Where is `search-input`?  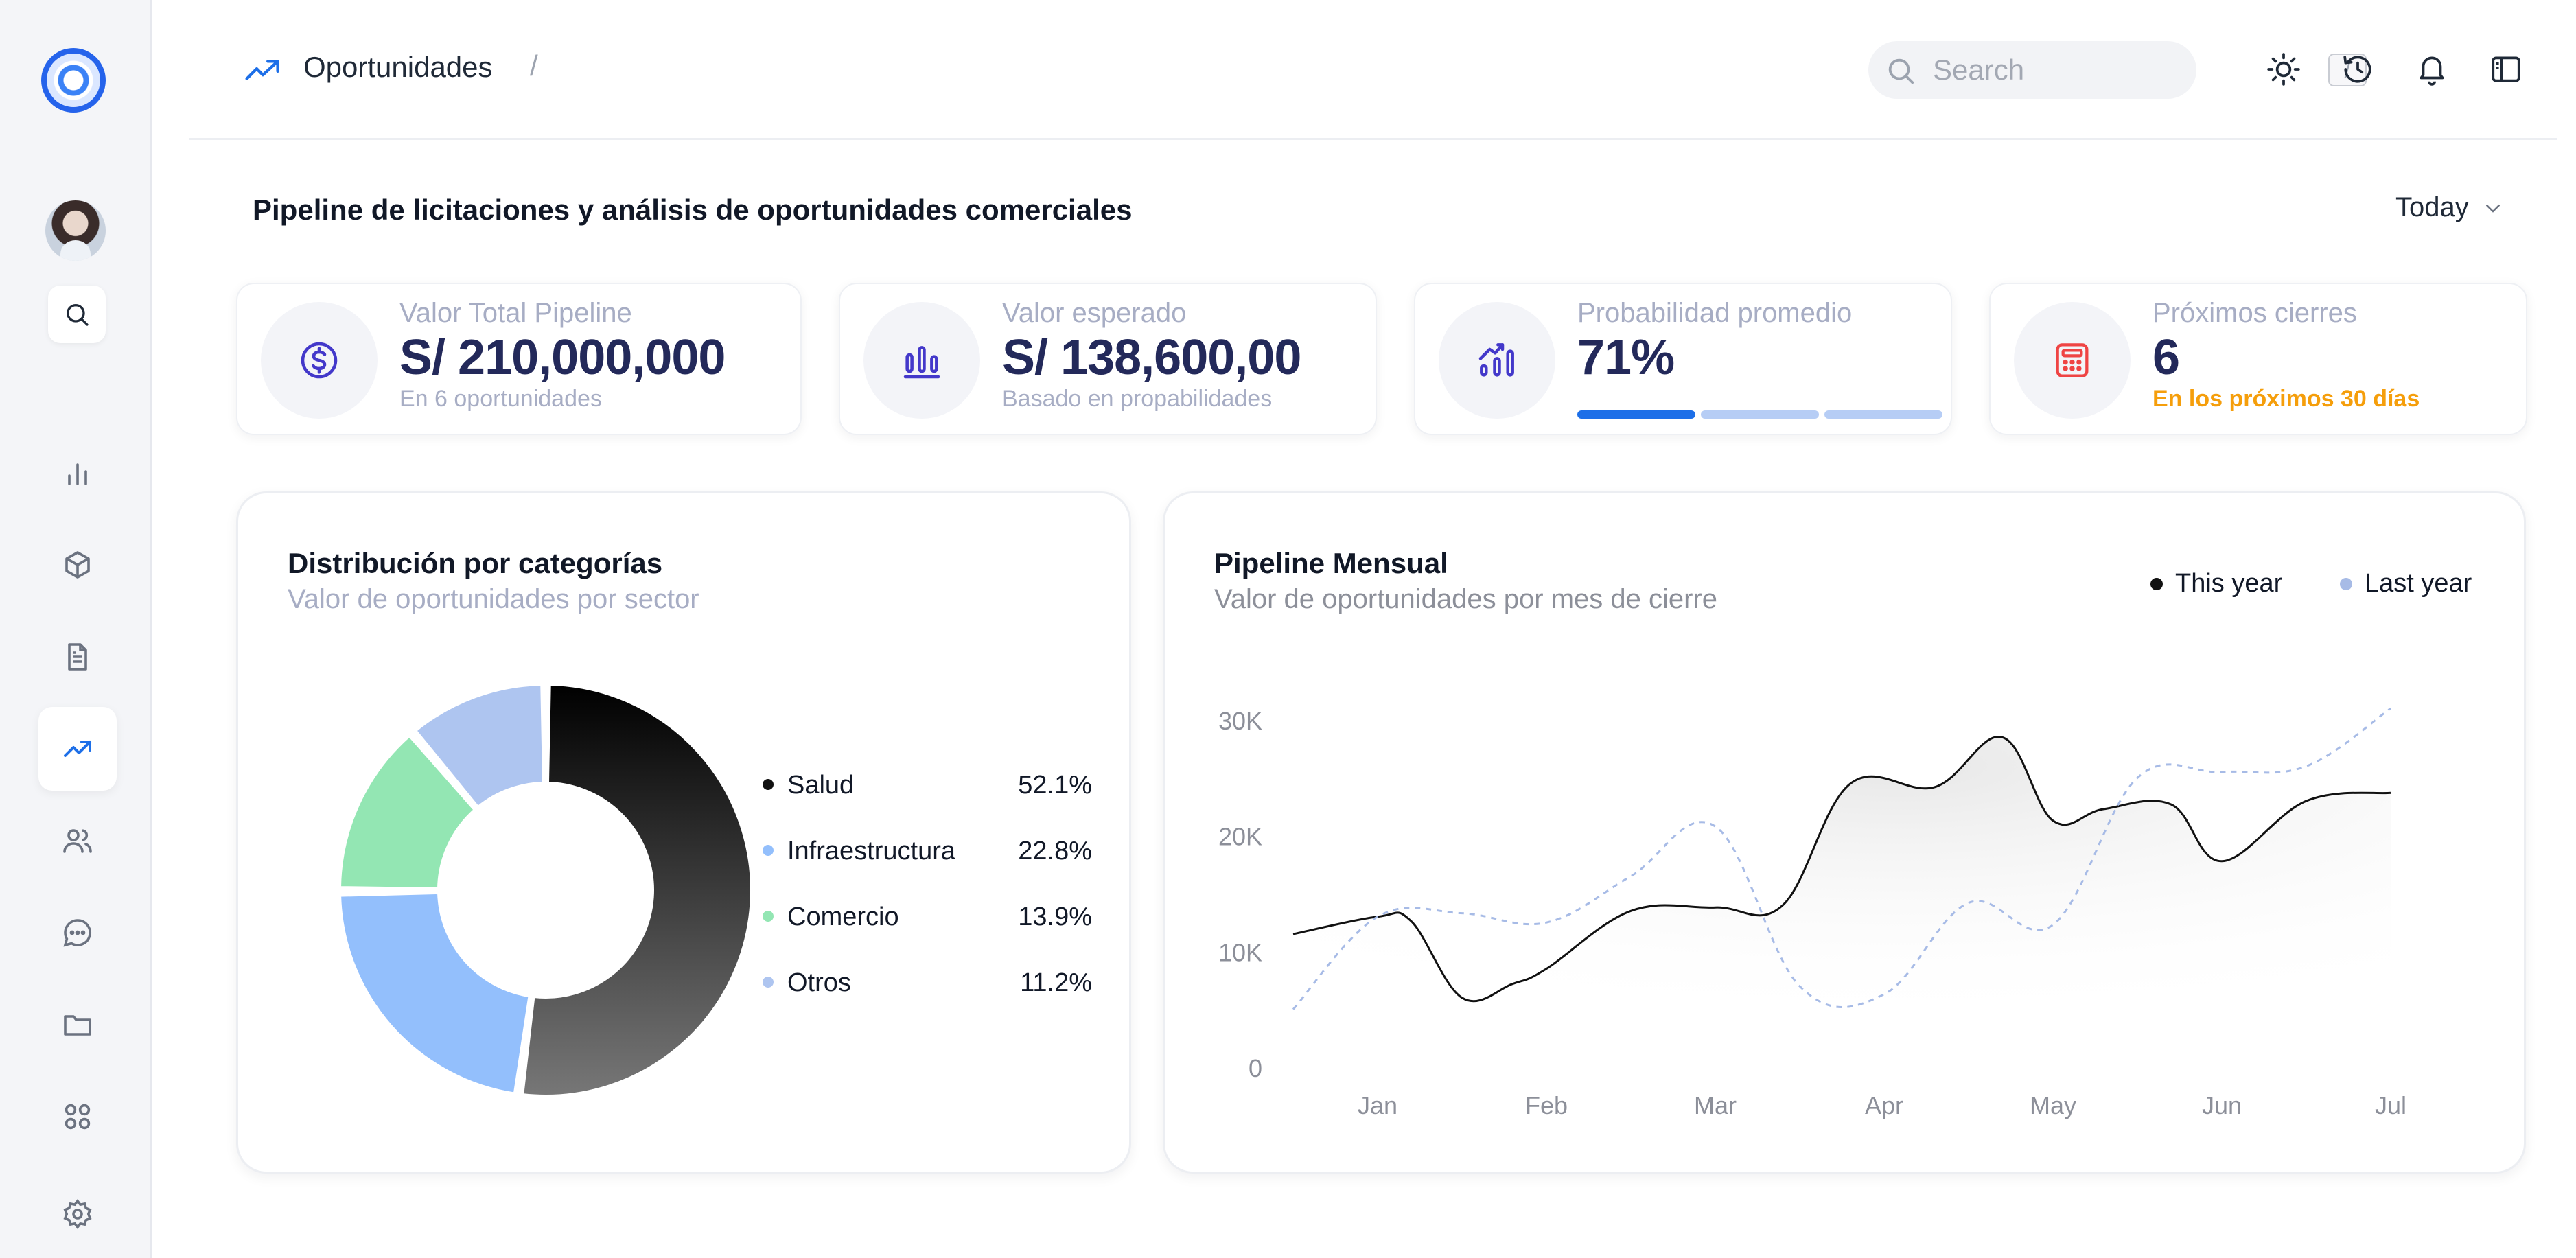 search-input is located at coordinates (2036, 70).